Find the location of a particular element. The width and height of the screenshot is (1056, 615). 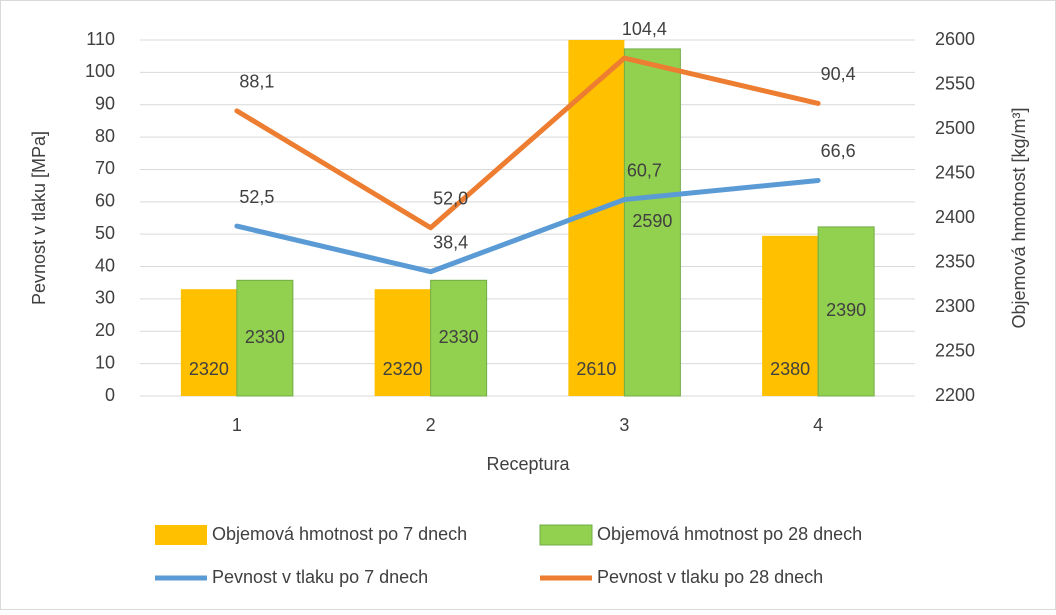

line-value-label: 66,6 is located at coordinates (838, 151).